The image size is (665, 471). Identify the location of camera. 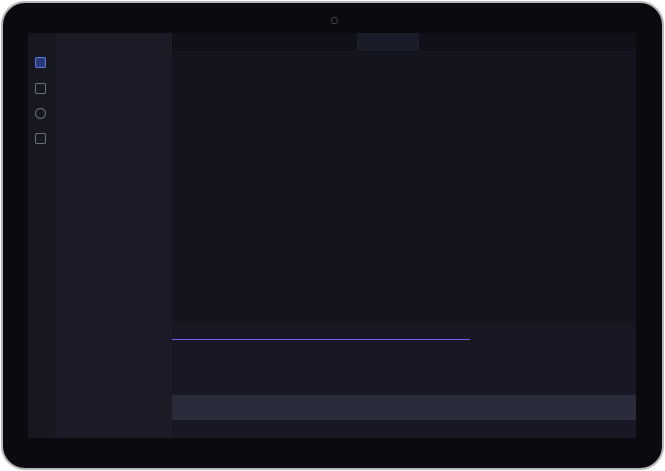
(334, 20).